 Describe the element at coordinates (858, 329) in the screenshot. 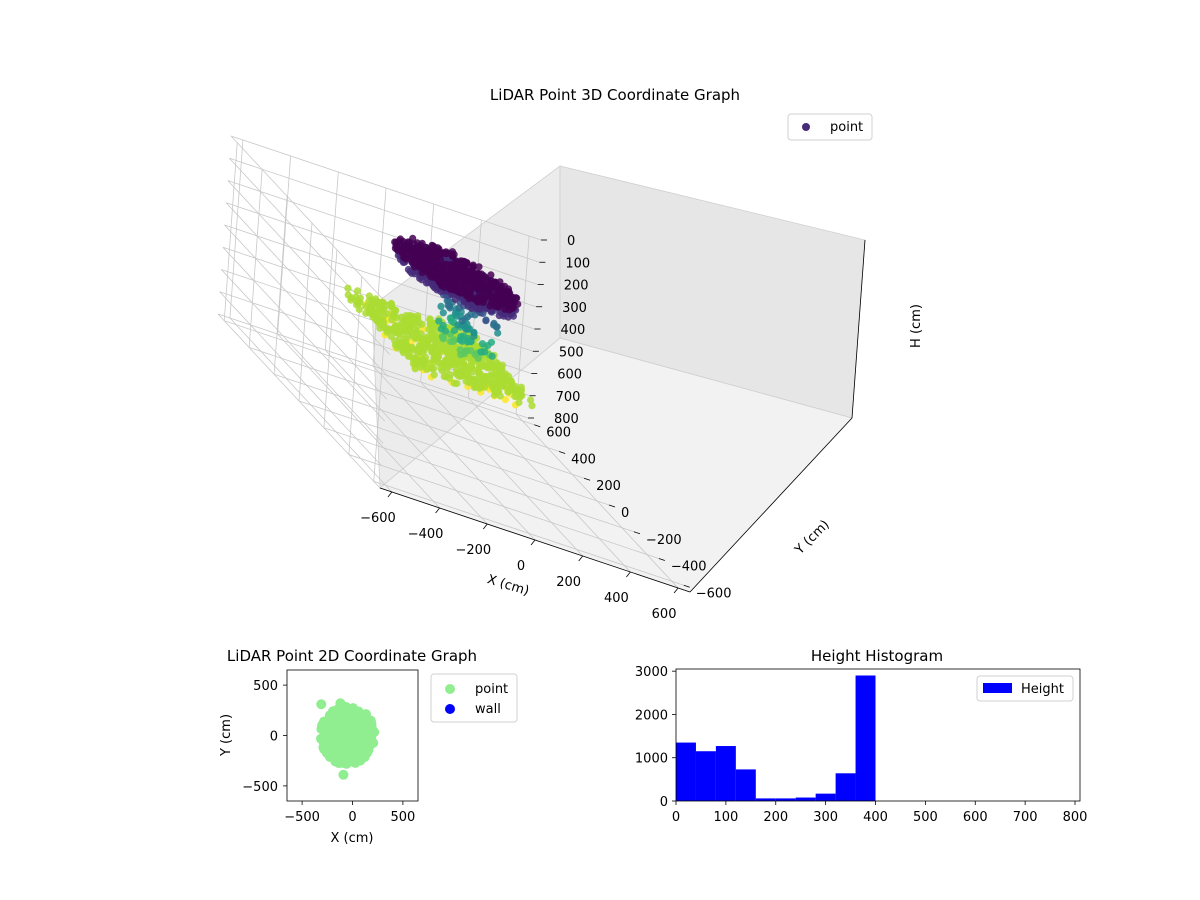

I see `z-axis-line` at that location.